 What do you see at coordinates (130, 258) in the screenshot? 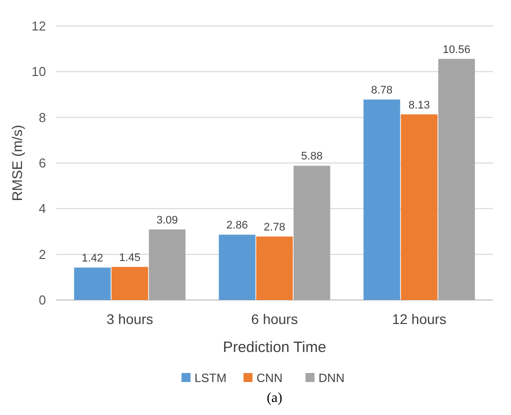
I see `data-label: 1.45` at bounding box center [130, 258].